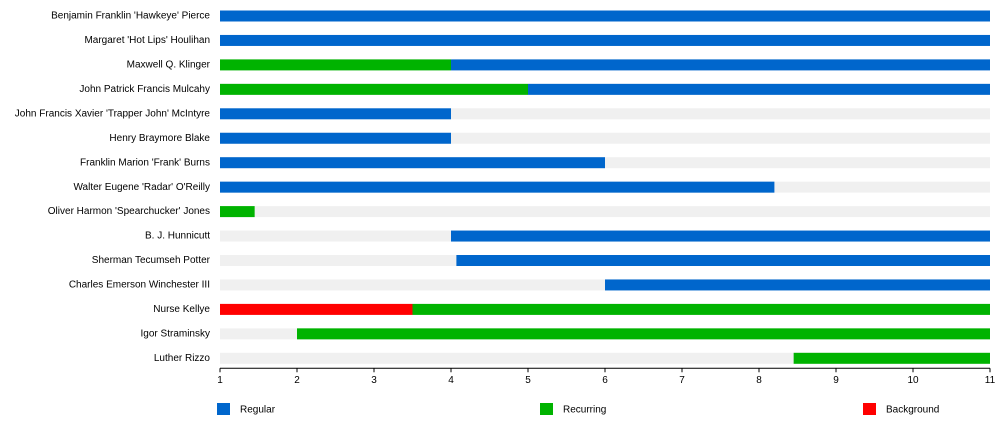  I want to click on x-tick-label: 3, so click(374, 380).